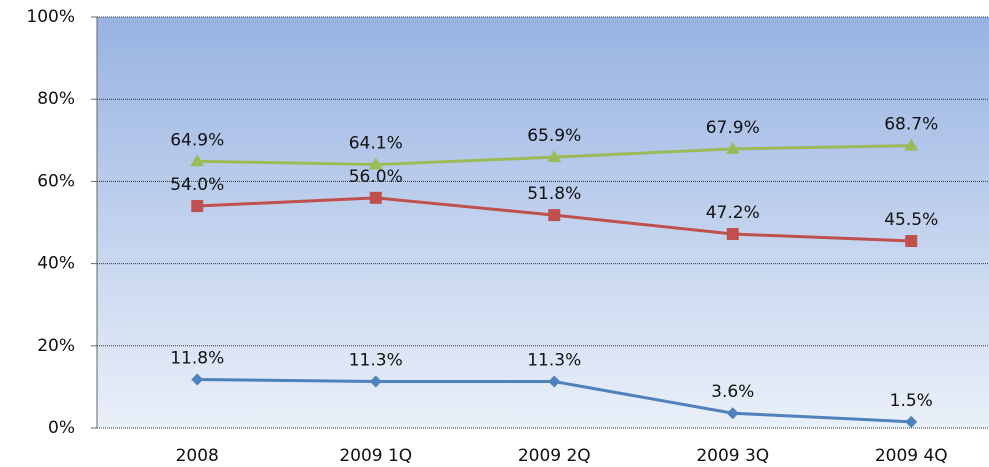 This screenshot has height=467, width=989. Describe the element at coordinates (732, 456) in the screenshot. I see `x-tick-label: 2009 3Q` at that location.